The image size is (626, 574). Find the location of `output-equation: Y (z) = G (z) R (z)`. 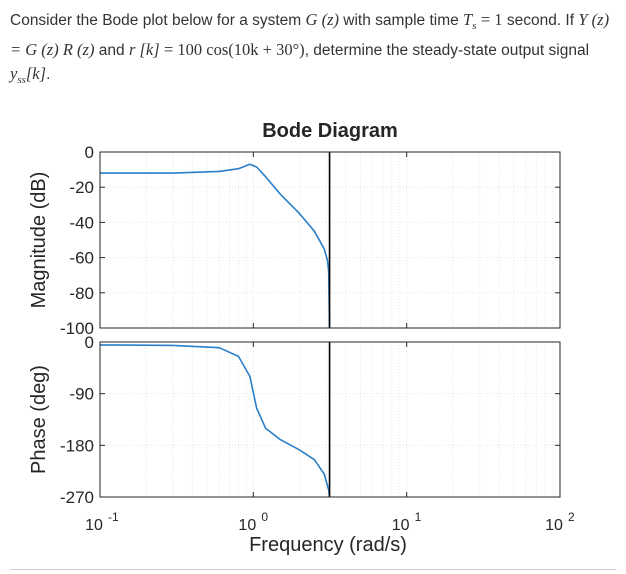

output-equation: Y (z) = G (z) R (z) is located at coordinates (310, 35).